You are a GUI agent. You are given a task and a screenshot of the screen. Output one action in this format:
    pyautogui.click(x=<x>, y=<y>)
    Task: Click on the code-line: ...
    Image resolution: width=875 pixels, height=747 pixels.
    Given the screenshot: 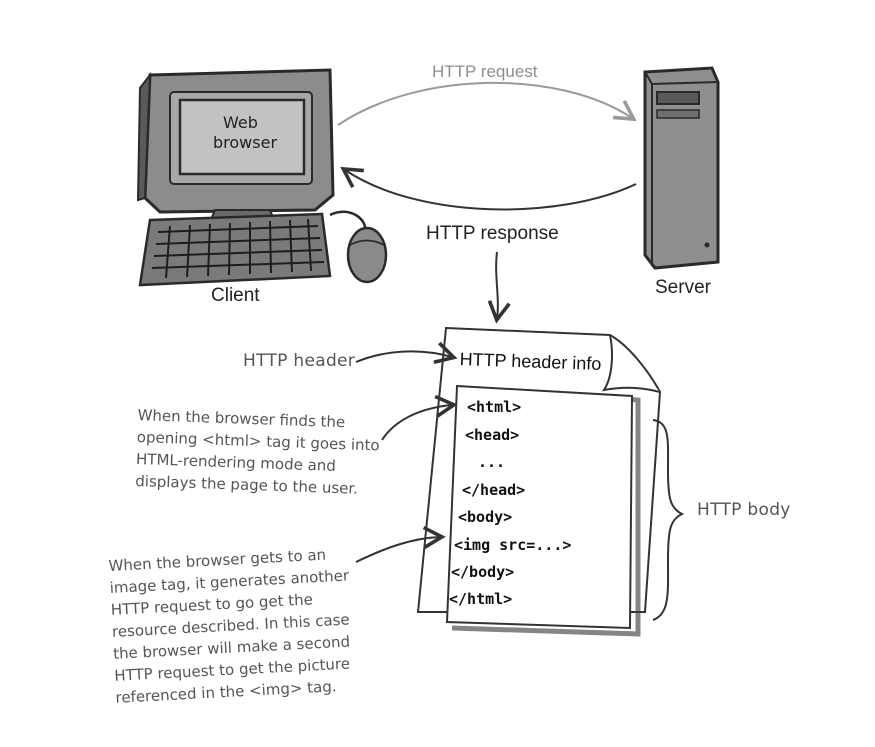 What is the action you would take?
    pyautogui.click(x=492, y=462)
    